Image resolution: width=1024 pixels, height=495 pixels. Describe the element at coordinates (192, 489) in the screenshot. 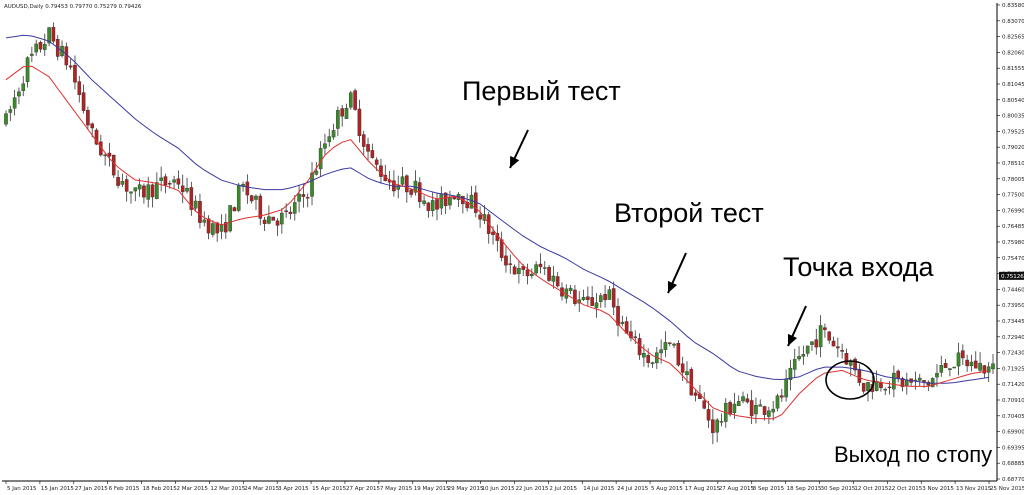

I see `x-tick-label: 2 Mar 2015` at that location.